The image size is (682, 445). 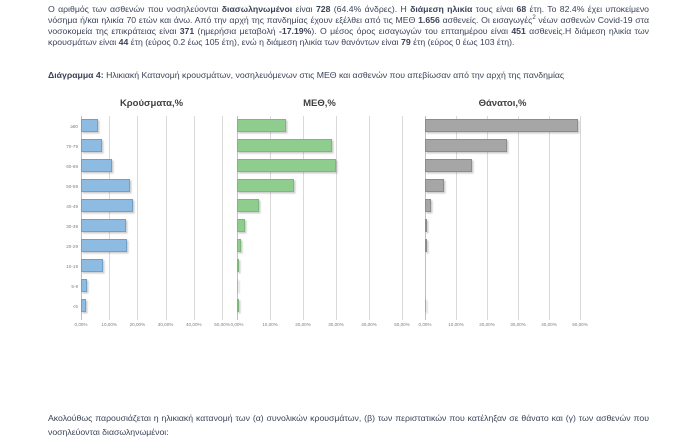 I want to click on chart-icu-x-axis: 0,00% 10,00% 20,00% 30,00% 40,00% 50,00%, so click(x=319, y=328).